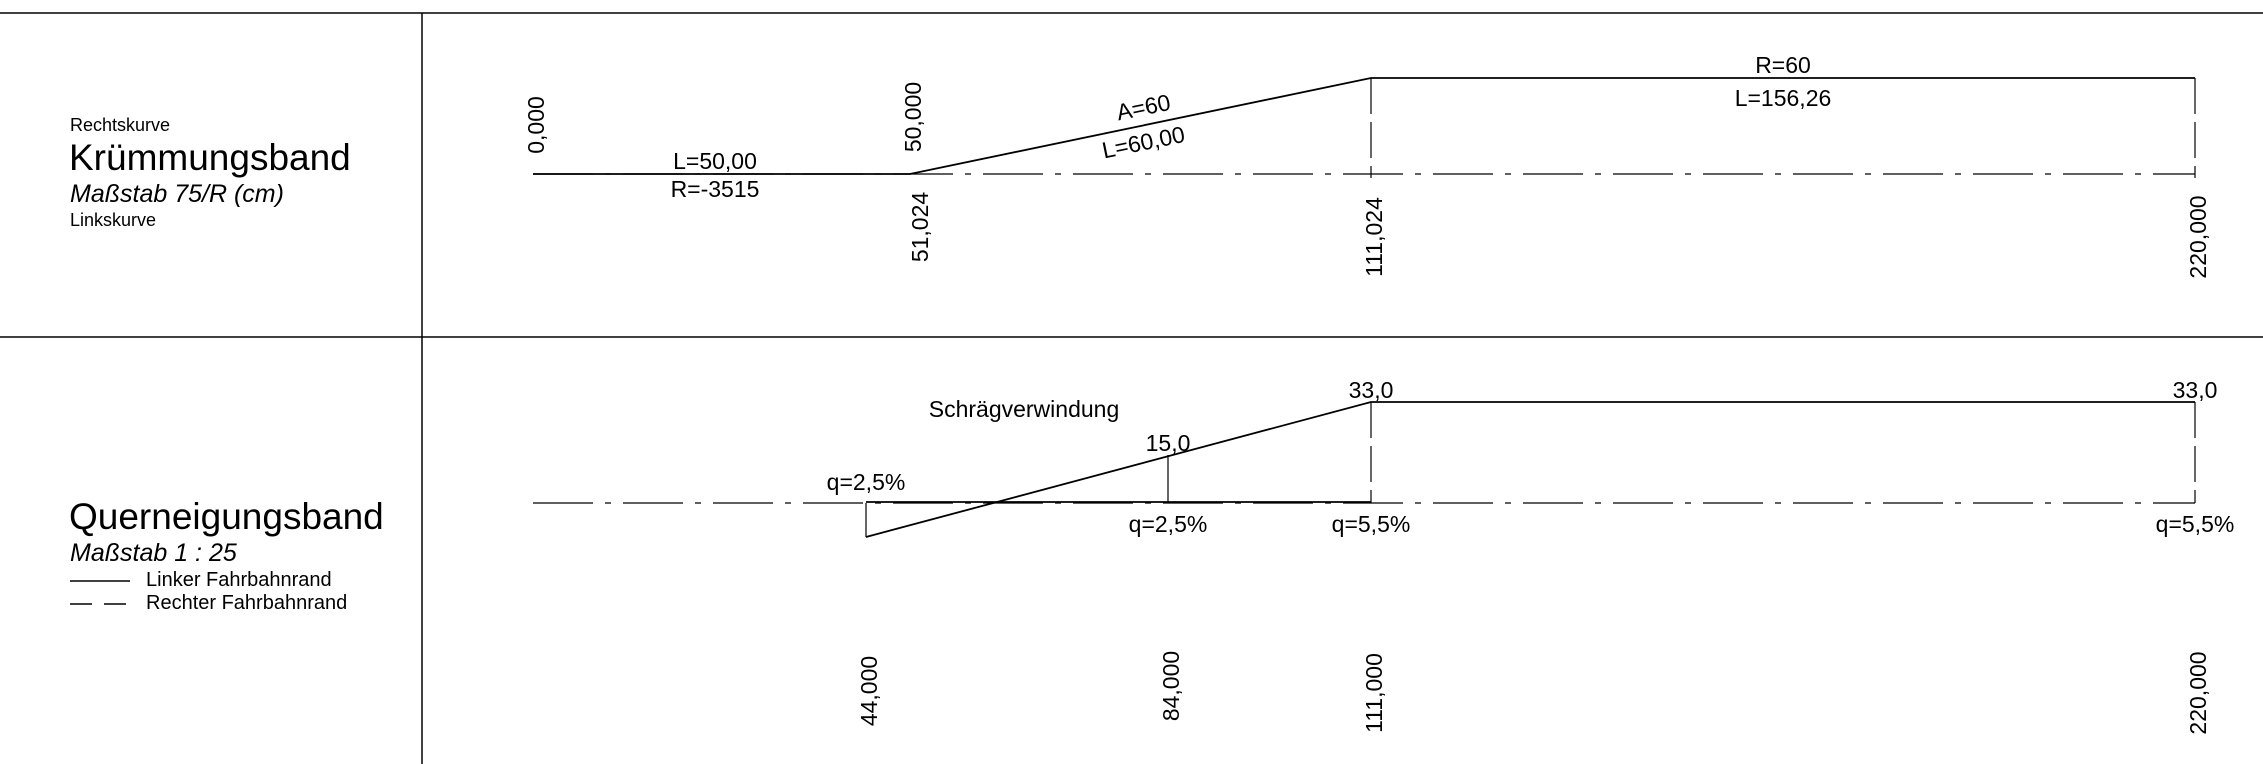 The height and width of the screenshot is (764, 2263). I want to click on crossfall-station-220-label: 220,000, so click(2198, 692).